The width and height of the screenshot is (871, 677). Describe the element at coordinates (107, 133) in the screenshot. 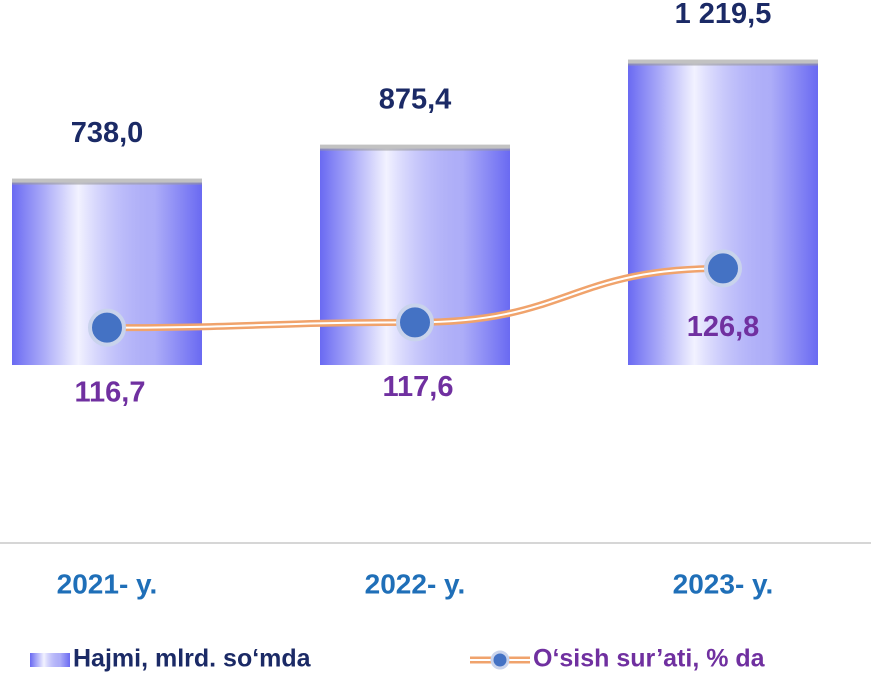

I see `bar-value-label: 738,0` at that location.